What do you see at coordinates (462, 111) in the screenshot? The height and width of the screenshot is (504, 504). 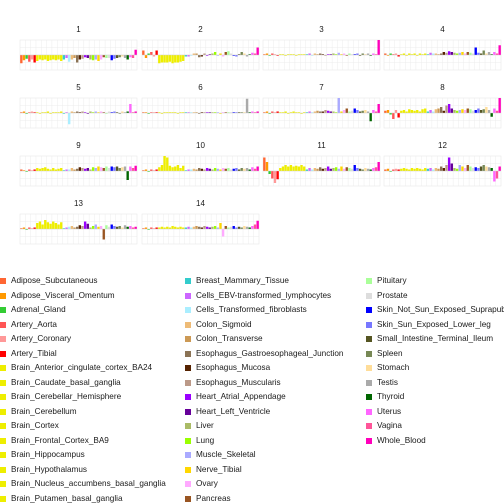 I see `bar-Nerve_Tibial` at bounding box center [462, 111].